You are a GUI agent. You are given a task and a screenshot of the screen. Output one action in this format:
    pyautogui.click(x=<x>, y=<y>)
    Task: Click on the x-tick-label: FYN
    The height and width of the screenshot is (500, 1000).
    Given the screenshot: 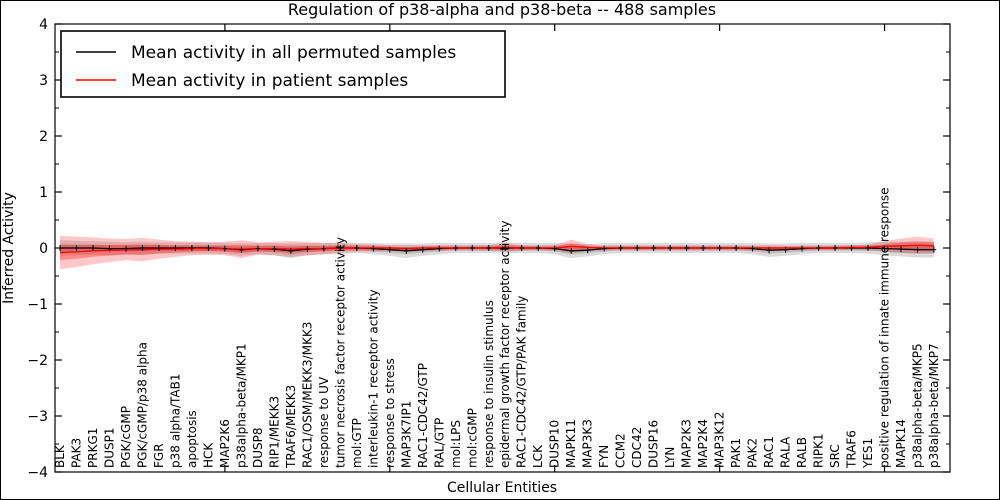 What is the action you would take?
    pyautogui.click(x=604, y=456)
    